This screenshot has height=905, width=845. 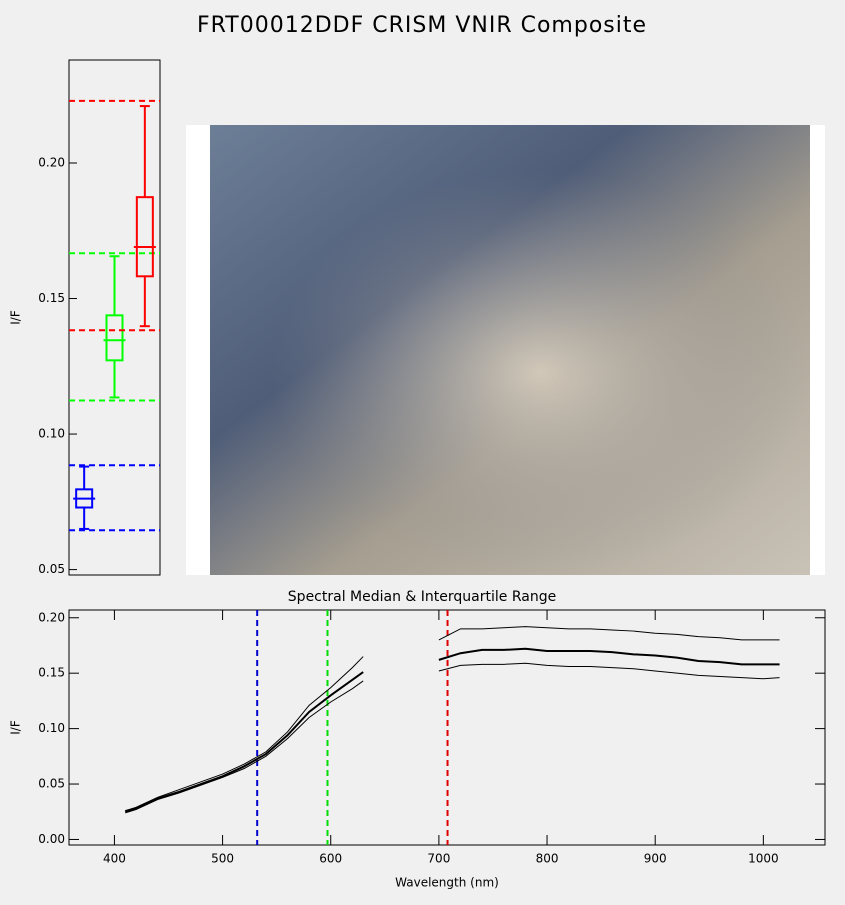 I want to click on x-tick-label: 400, so click(x=114, y=859).